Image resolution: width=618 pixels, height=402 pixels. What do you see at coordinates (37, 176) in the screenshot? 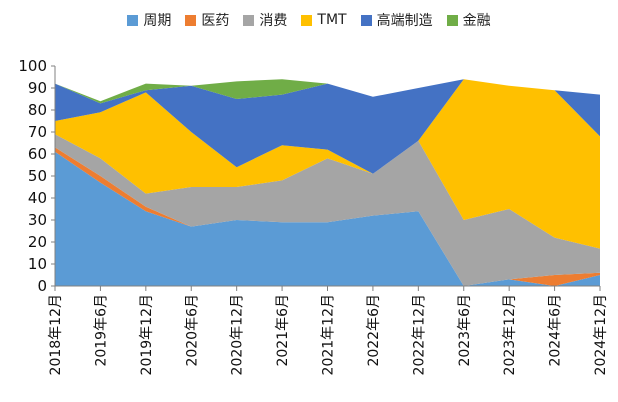
I see `y-tick-label: 50` at bounding box center [37, 176].